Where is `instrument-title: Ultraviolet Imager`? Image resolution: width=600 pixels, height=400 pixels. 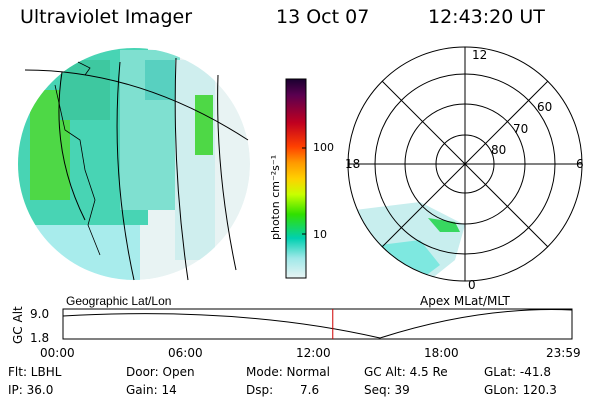
instrument-title: Ultraviolet Imager is located at coordinates (106, 17).